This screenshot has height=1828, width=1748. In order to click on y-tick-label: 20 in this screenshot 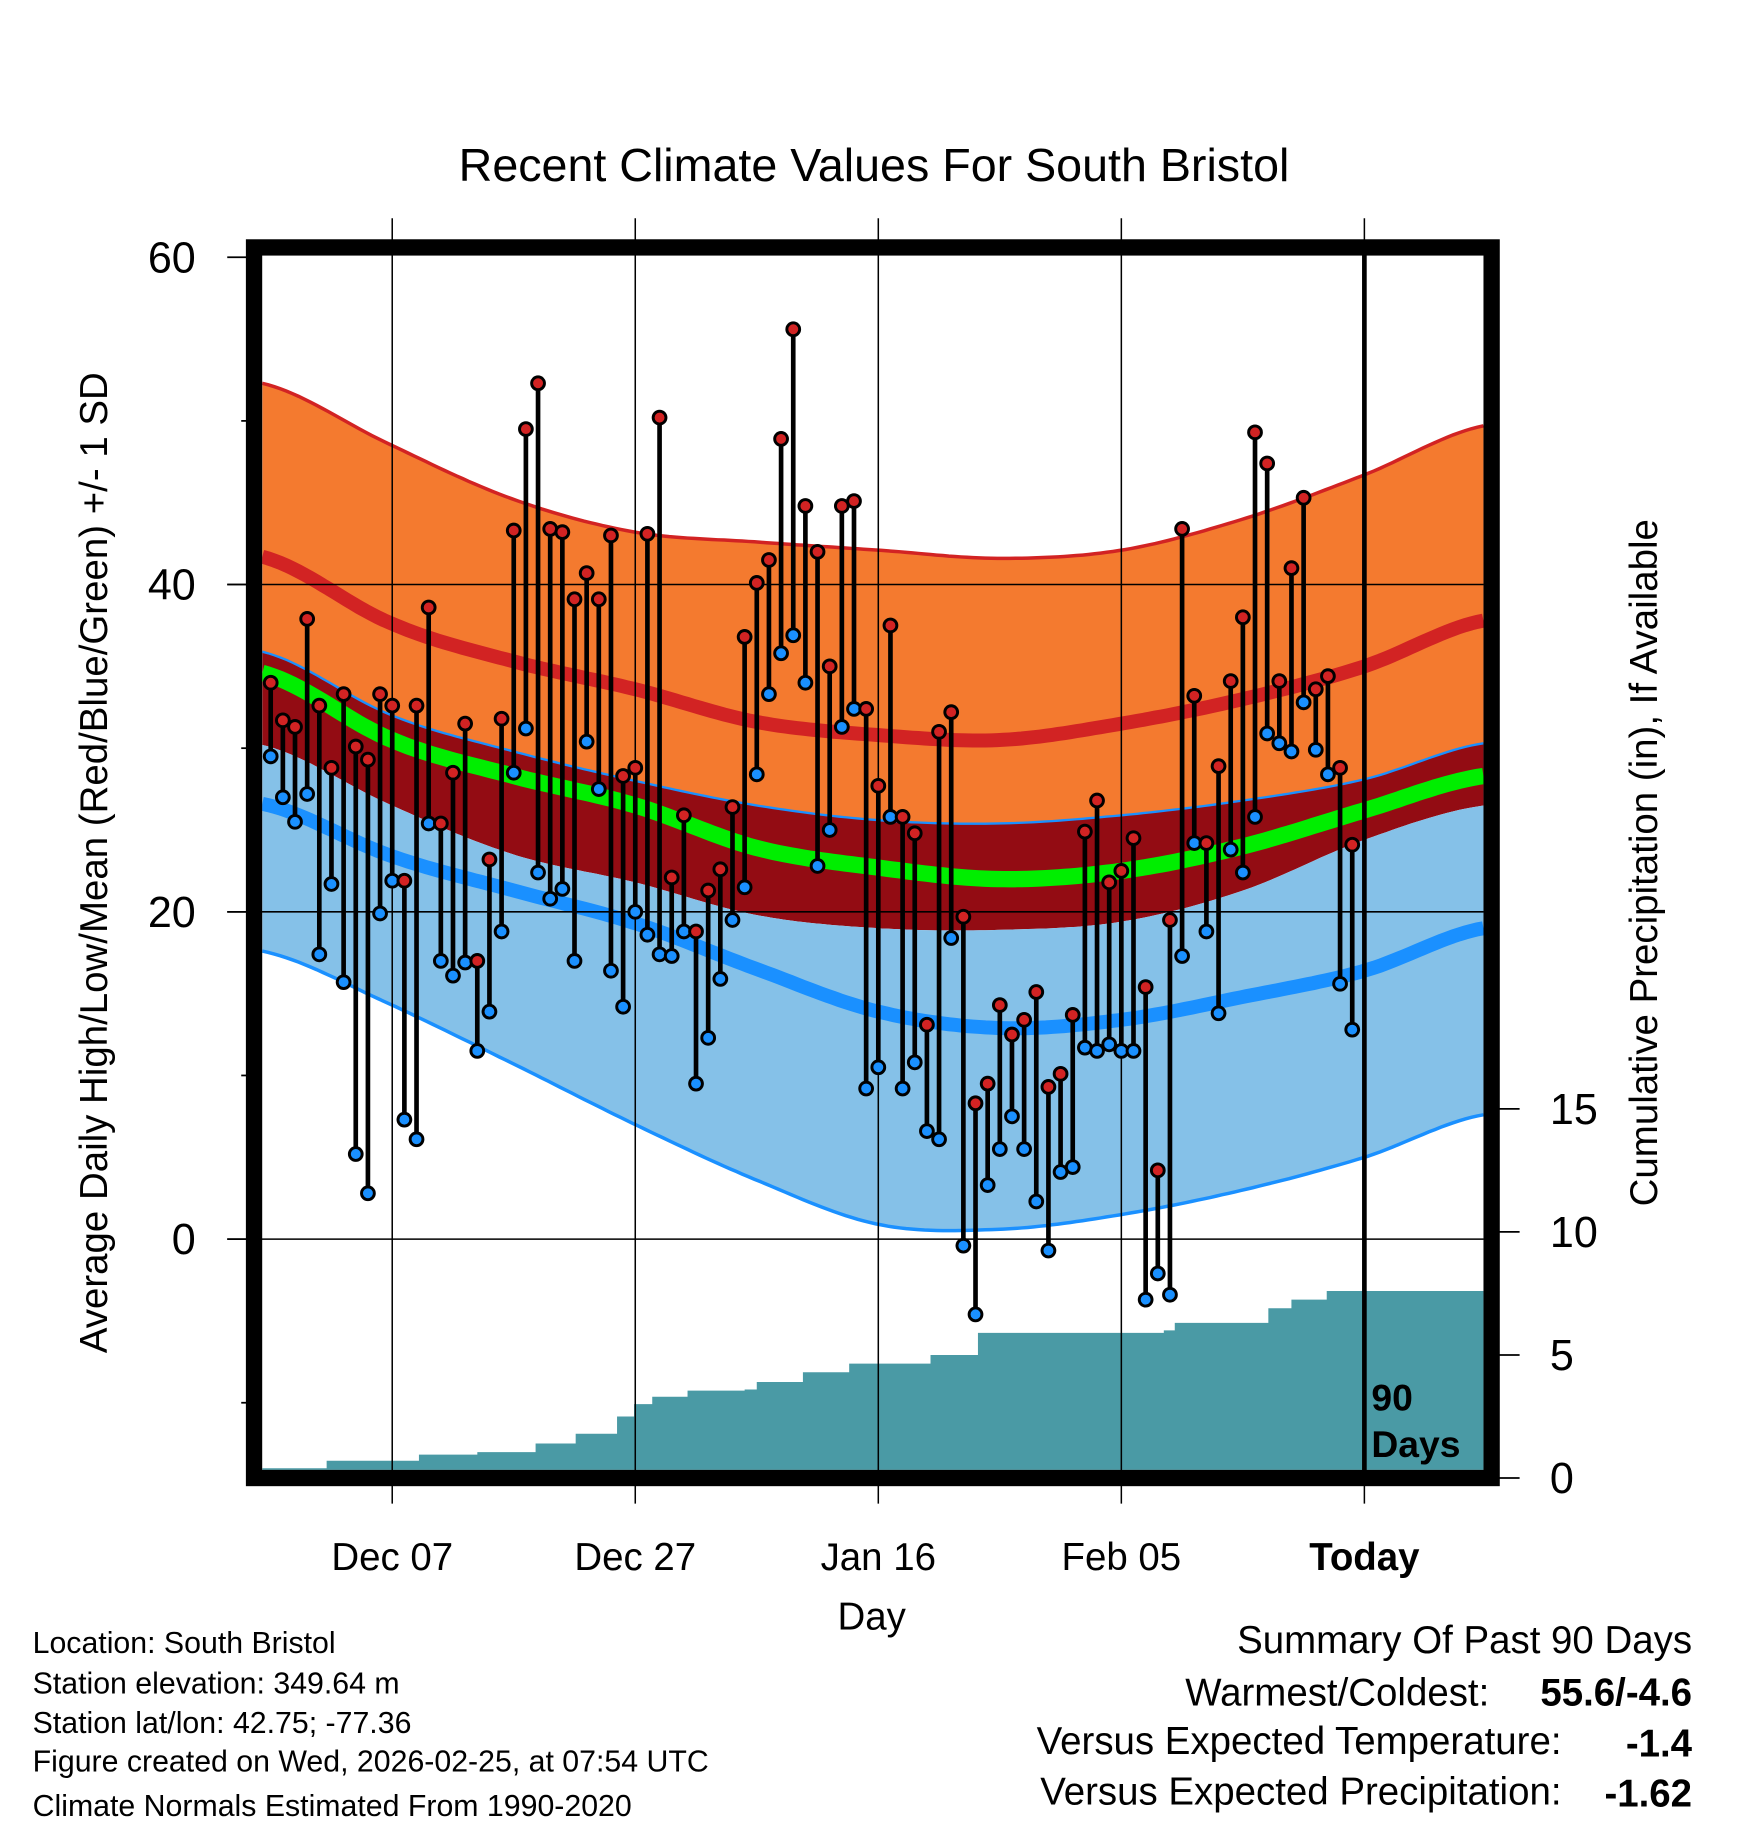, I will do `click(172, 913)`.